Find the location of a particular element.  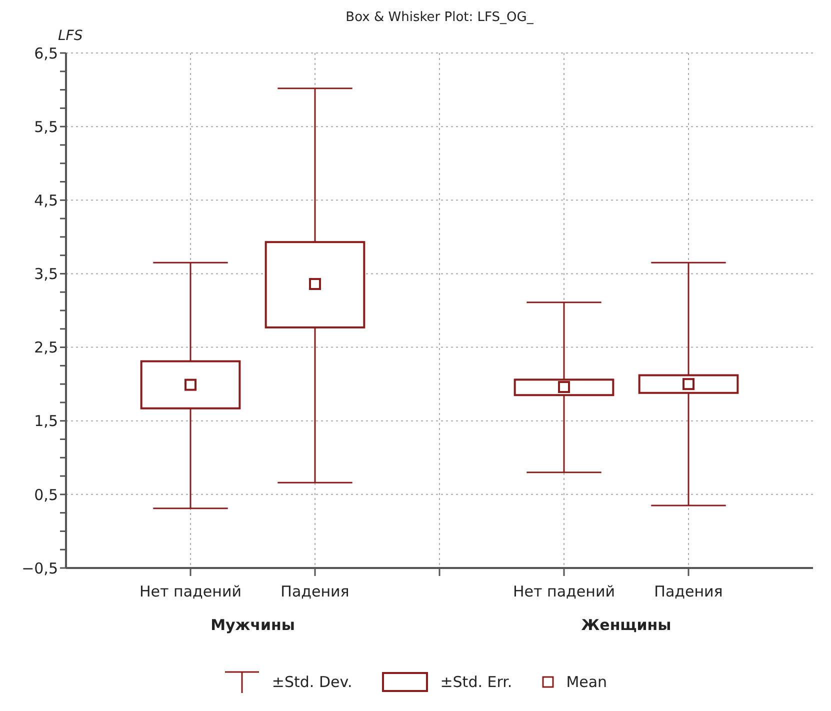

y-tick-label: 2,5 is located at coordinates (46, 347).